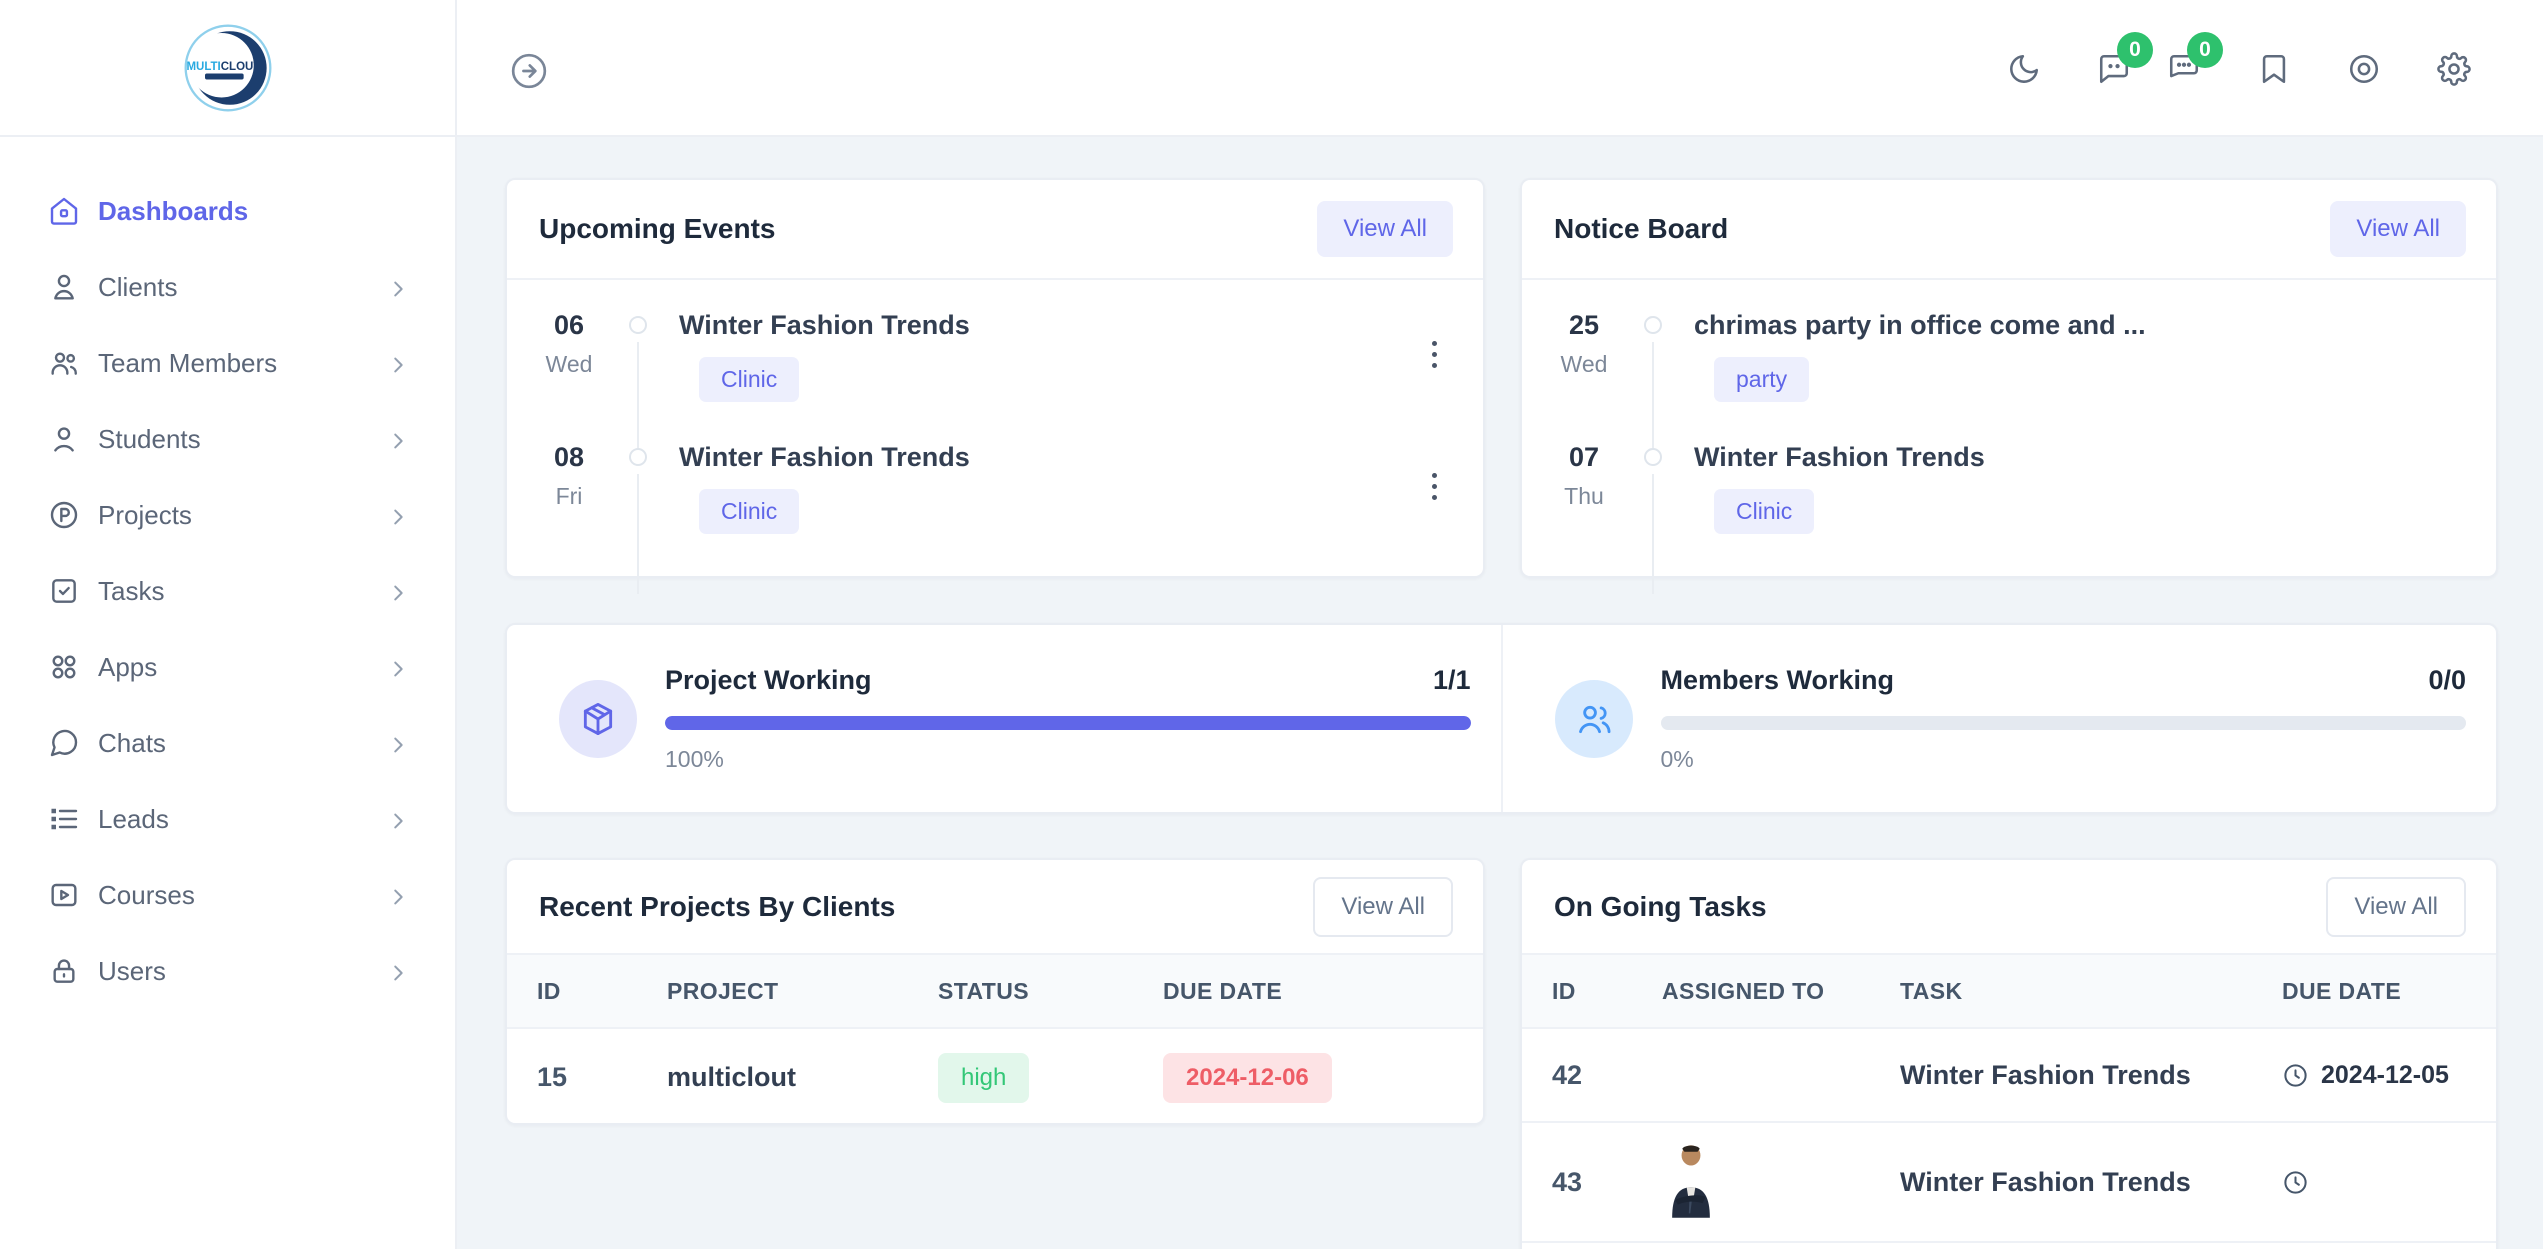  What do you see at coordinates (1584, 496) in the screenshot?
I see `notice-weekday: Thu` at bounding box center [1584, 496].